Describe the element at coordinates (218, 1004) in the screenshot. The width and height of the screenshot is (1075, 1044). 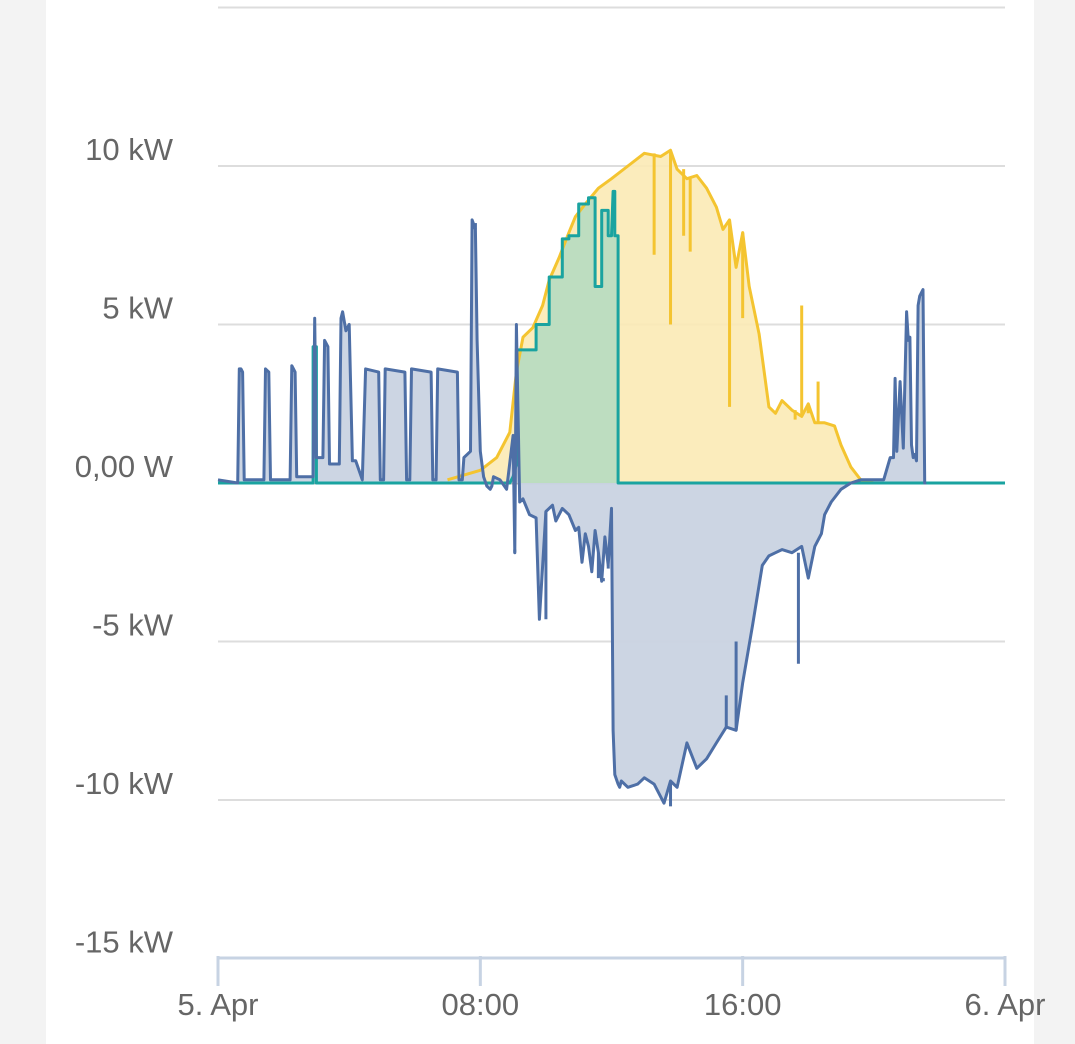
I see `x-tick-label: 5. Apr` at that location.